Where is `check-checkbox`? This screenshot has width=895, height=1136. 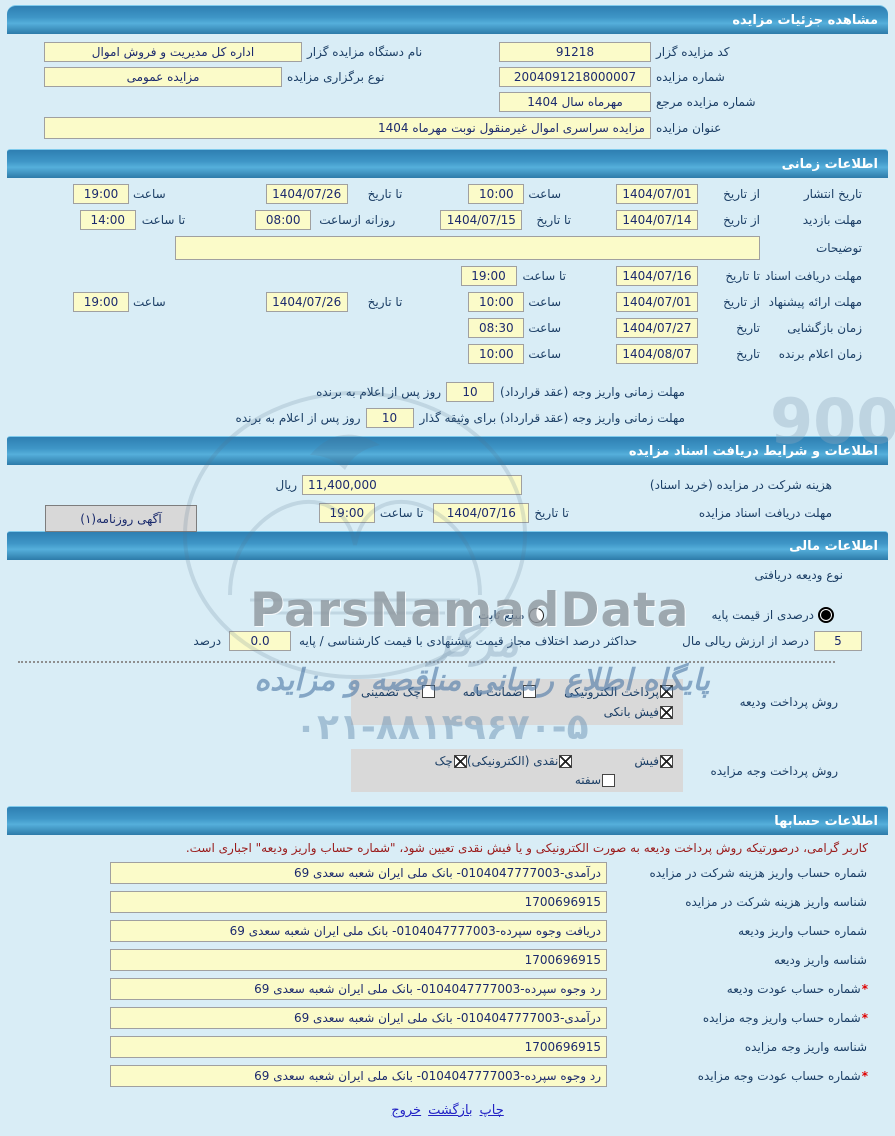 check-checkbox is located at coordinates (460, 761).